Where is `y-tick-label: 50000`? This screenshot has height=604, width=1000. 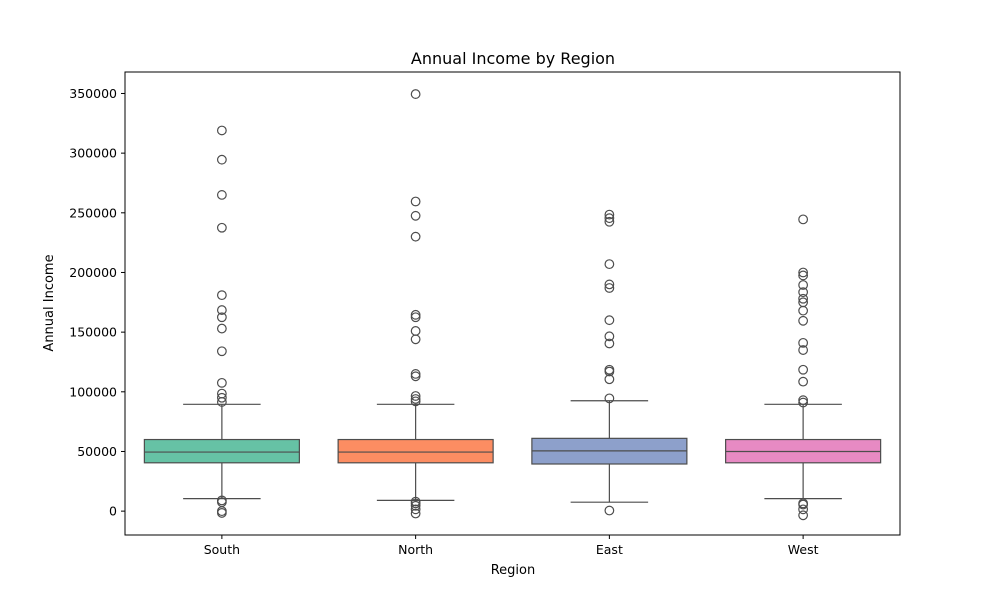
y-tick-label: 50000 is located at coordinates (97, 451).